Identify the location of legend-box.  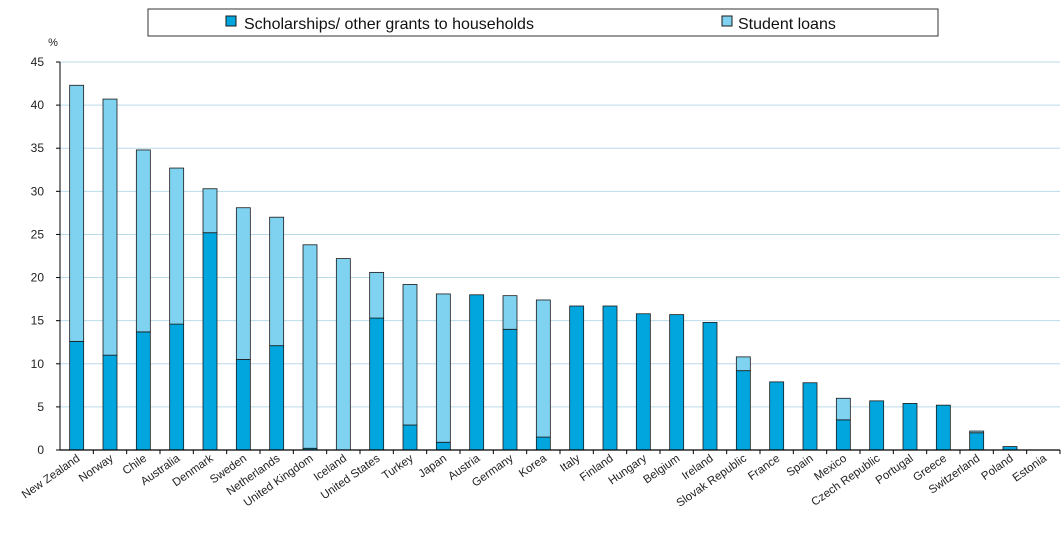
(543, 22).